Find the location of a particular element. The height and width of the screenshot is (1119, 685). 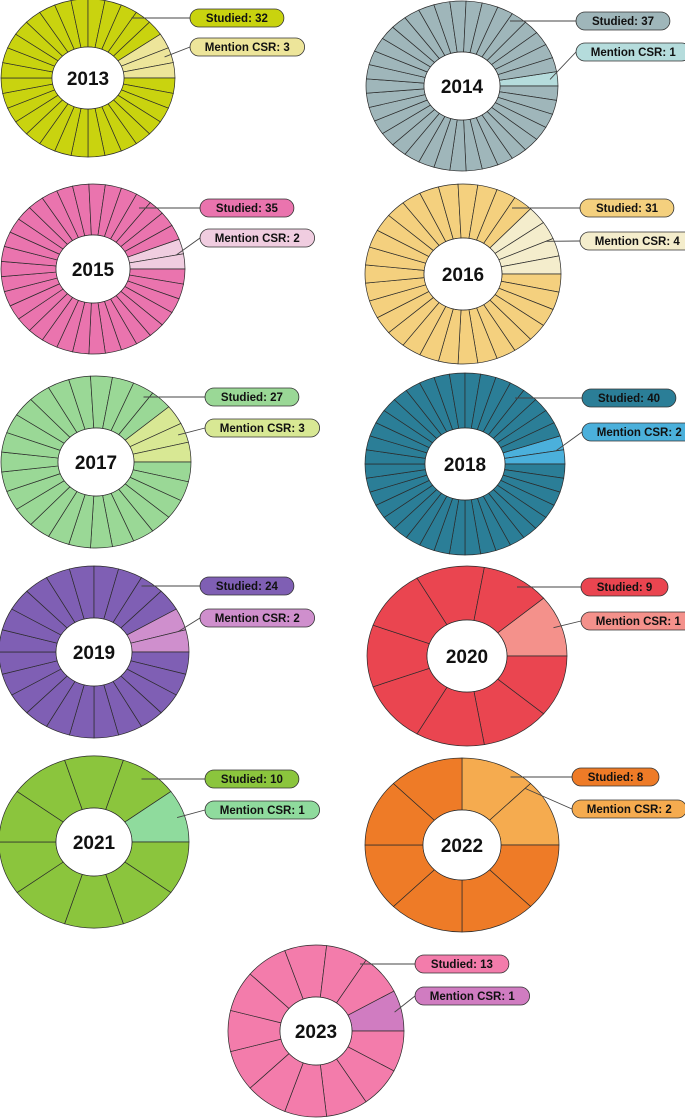

studied-label: Studied: 35 is located at coordinates (247, 209).